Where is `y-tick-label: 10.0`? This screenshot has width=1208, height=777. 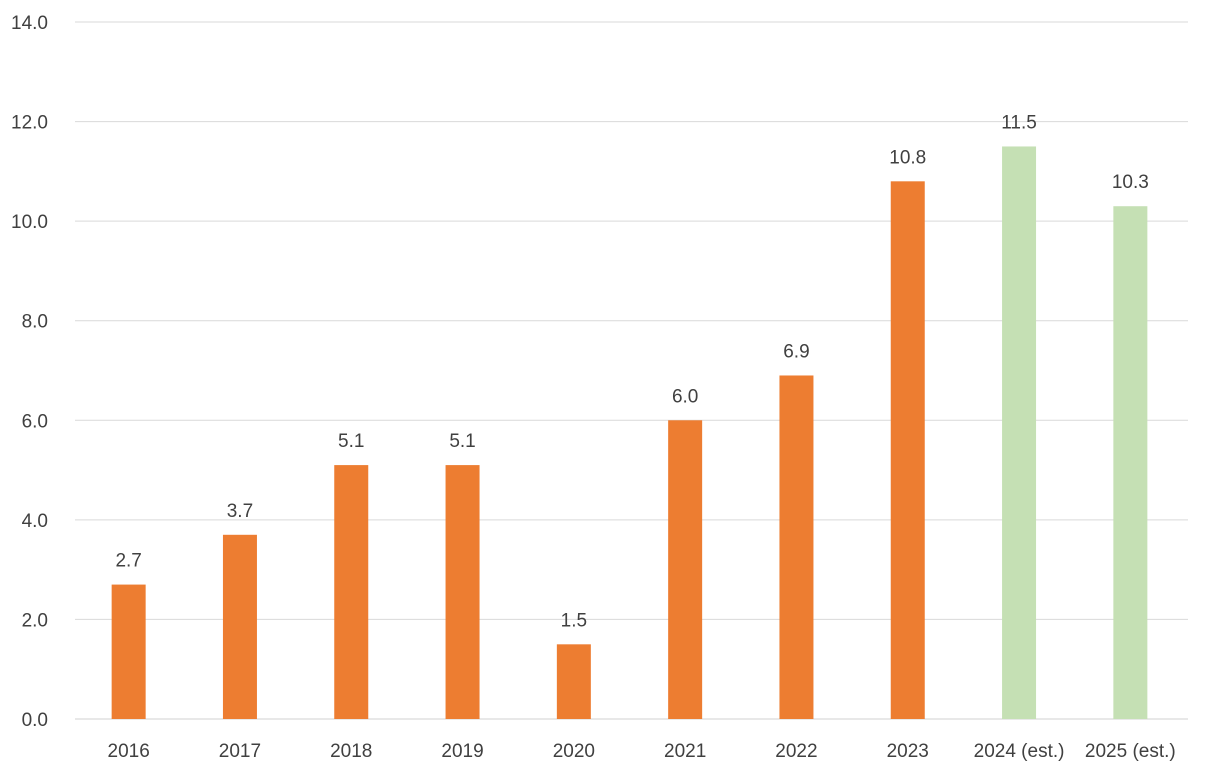
y-tick-label: 10.0 is located at coordinates (29, 222).